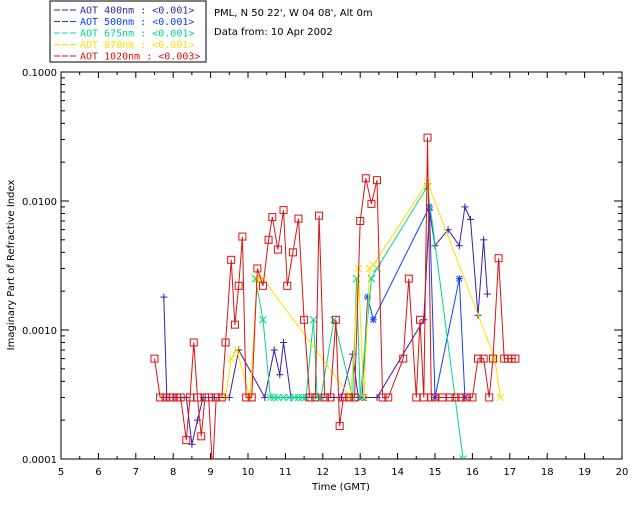  I want to click on chart-title-line-2: Data from: 10 Apr 2002, so click(273, 32).